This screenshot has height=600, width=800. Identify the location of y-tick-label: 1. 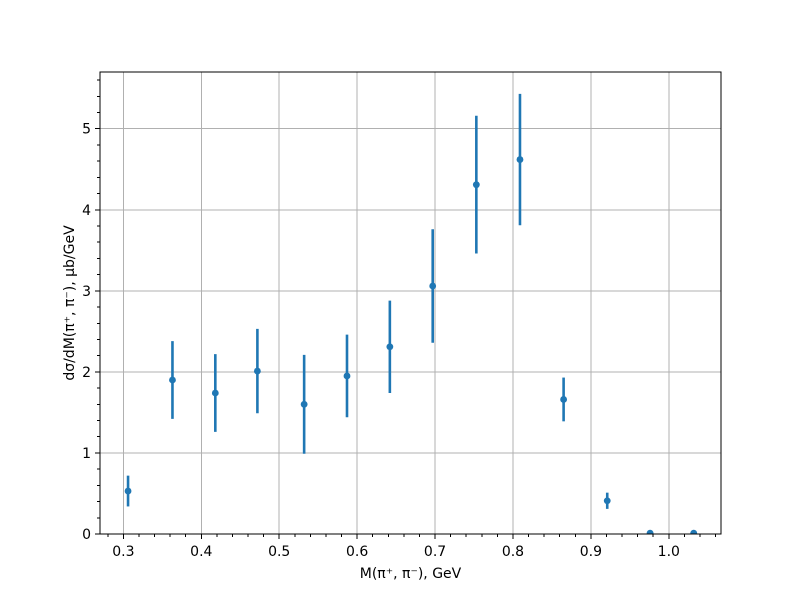
(86, 454).